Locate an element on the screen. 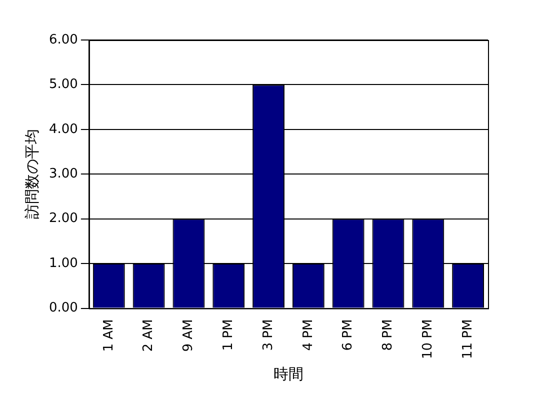  y-tick-label: 0.00 is located at coordinates (63, 308).